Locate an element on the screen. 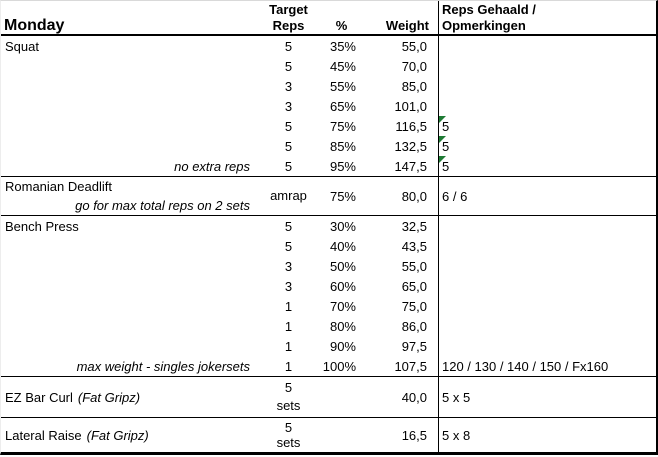 Image resolution: width=658 pixels, height=457 pixels. exercise-name-cell: EZ Bar Curl (Fat Gripz) is located at coordinates (128, 397).